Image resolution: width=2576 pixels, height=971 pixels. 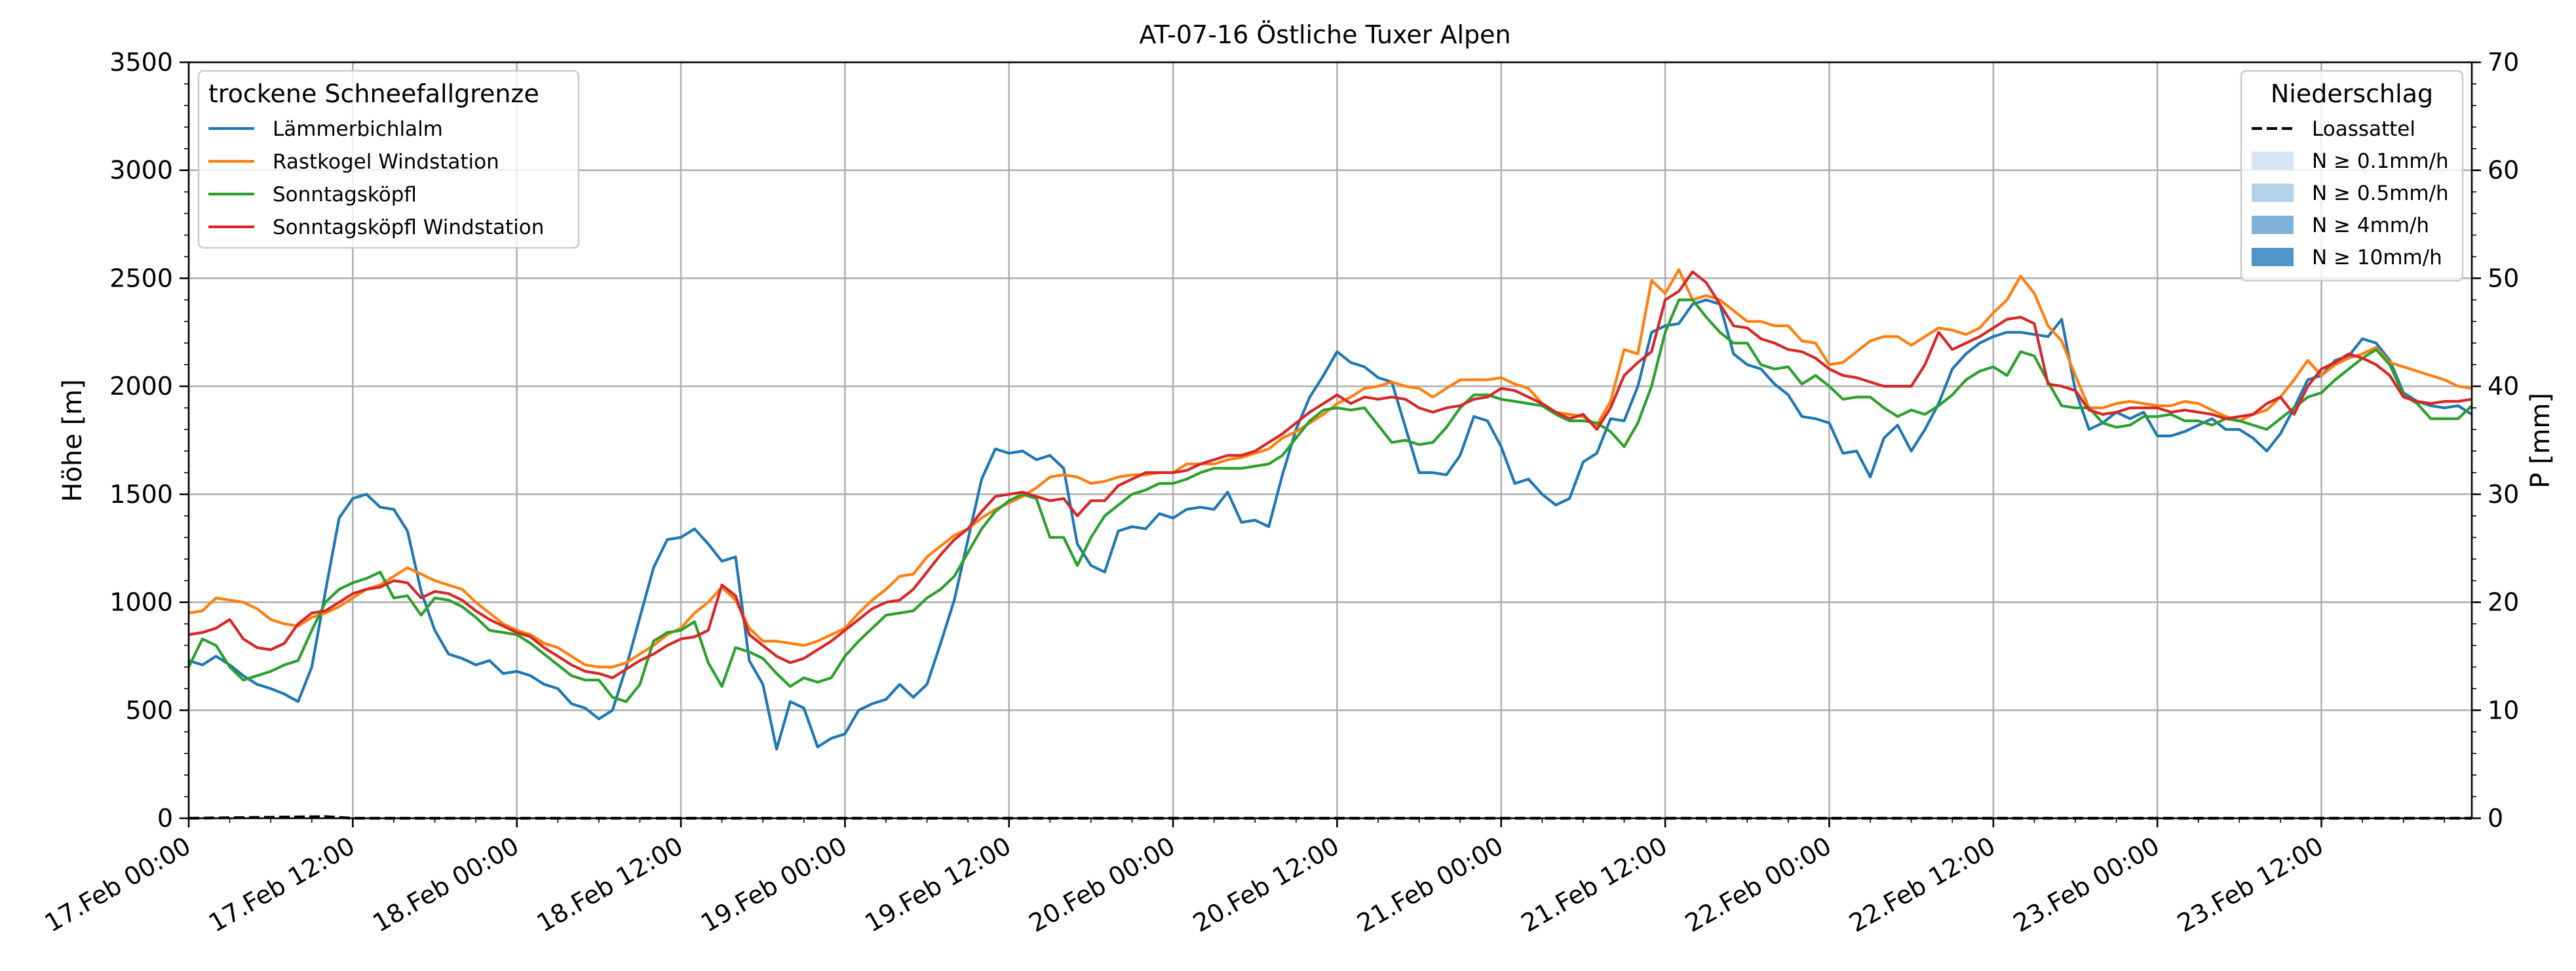 I want to click on legend-swatch-n-10mm-h, so click(x=2273, y=257).